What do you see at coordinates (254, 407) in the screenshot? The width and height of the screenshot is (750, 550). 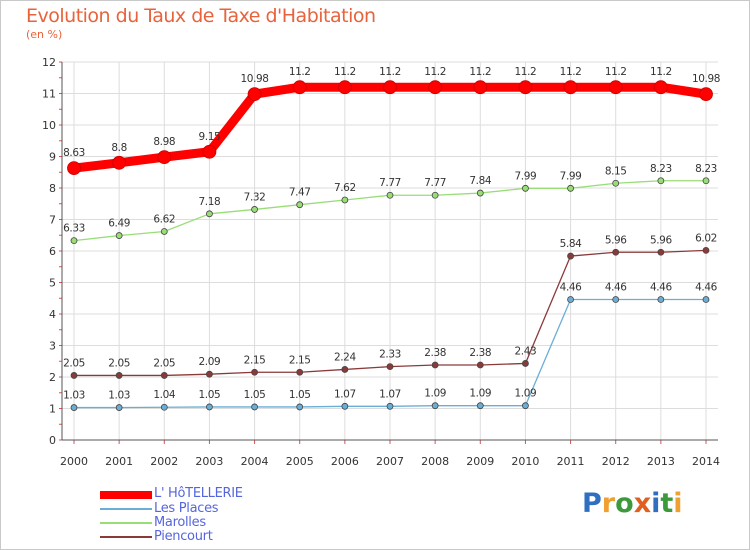 I see `data-point-les-places-2004` at bounding box center [254, 407].